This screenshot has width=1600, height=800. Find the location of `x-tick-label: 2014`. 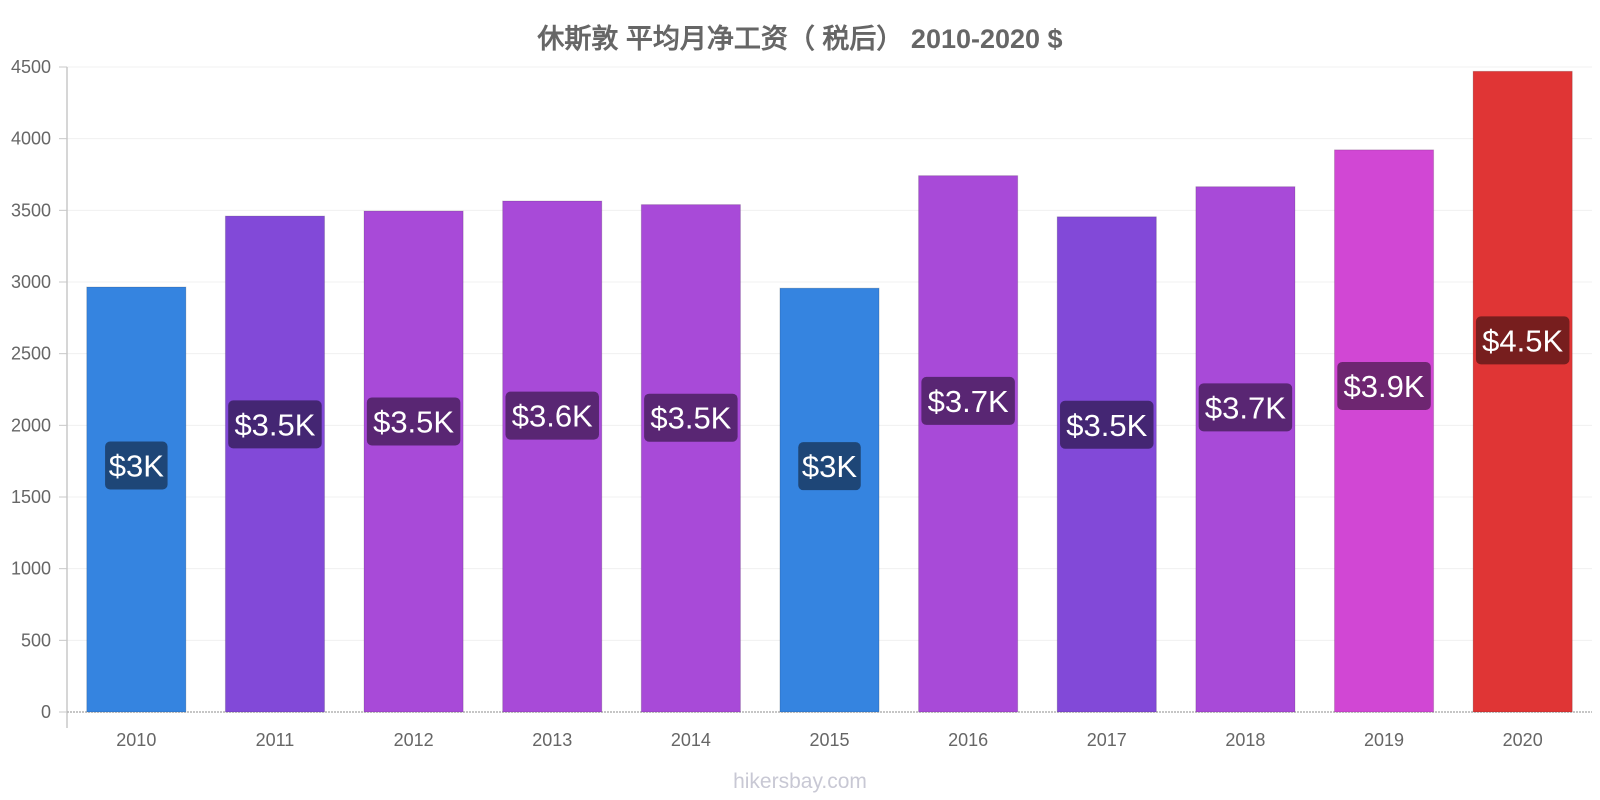

x-tick-label: 2014 is located at coordinates (691, 740).